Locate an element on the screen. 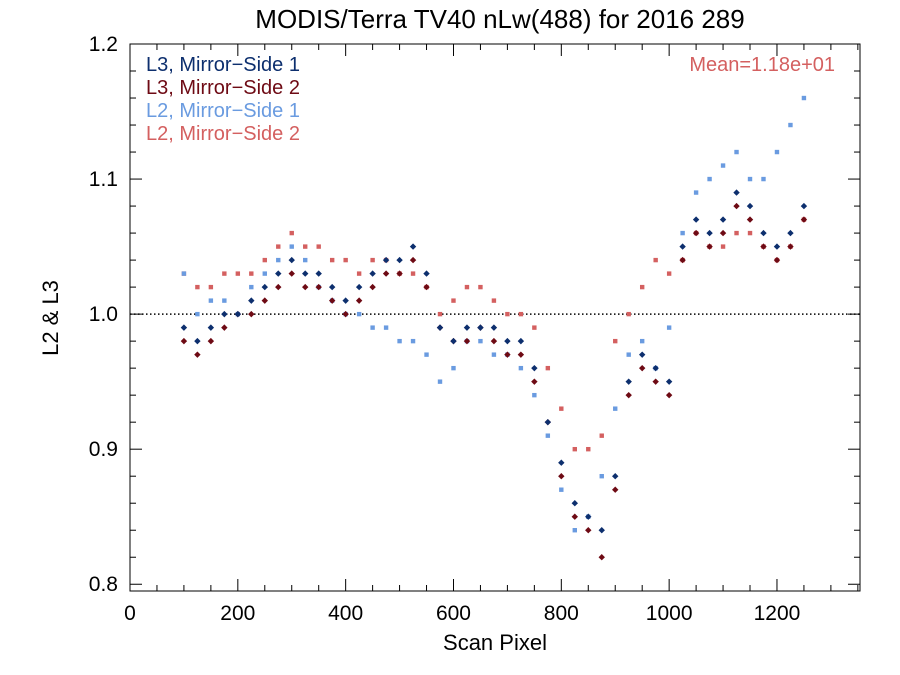 The image size is (900, 675). legend-entry-1: L3, Mirror−Side 1 is located at coordinates (223, 65).